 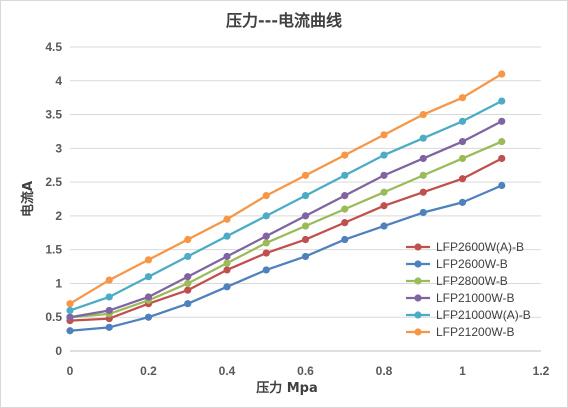 I want to click on legend-label: LFP21000W(A)-B, so click(x=483, y=315).